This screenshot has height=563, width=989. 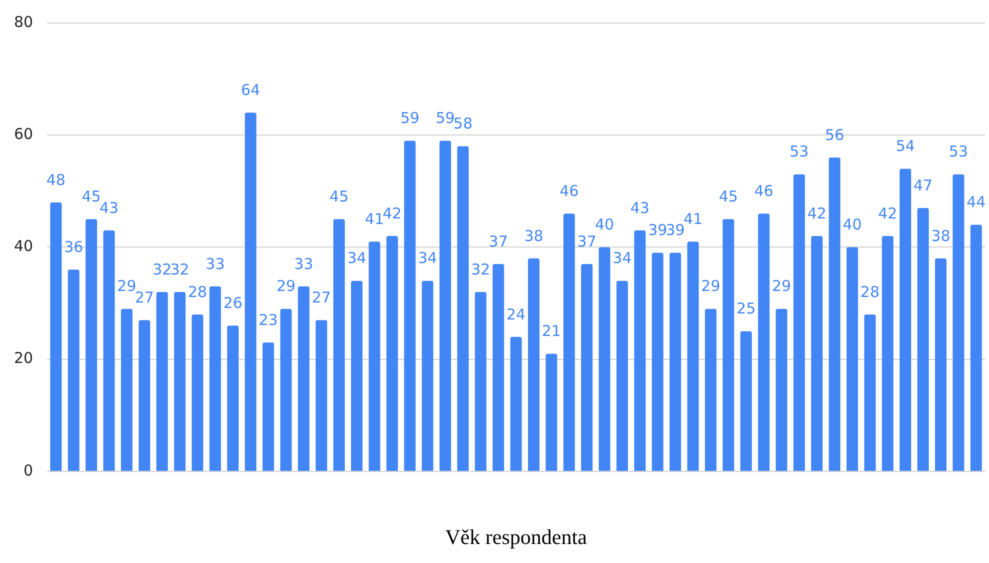 What do you see at coordinates (976, 202) in the screenshot?
I see `data-label: 44` at bounding box center [976, 202].